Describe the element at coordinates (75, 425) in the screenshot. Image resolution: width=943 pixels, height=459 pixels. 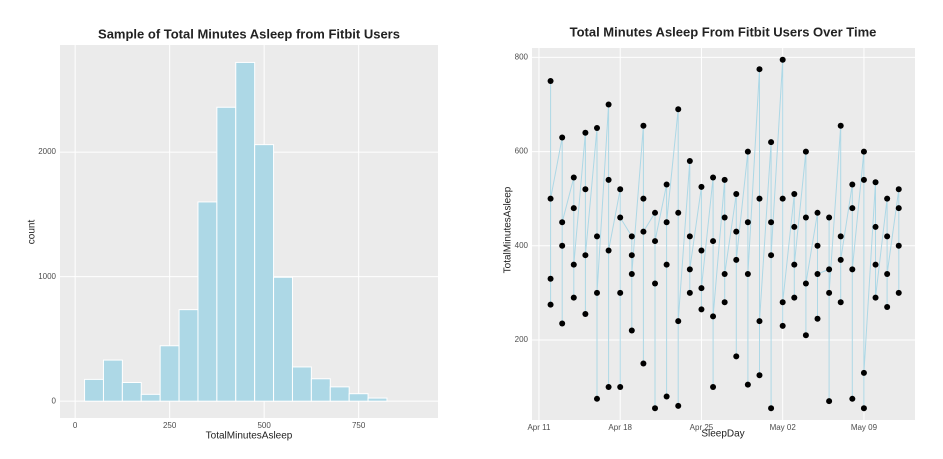
I see `x-tick-label: 0` at that location.